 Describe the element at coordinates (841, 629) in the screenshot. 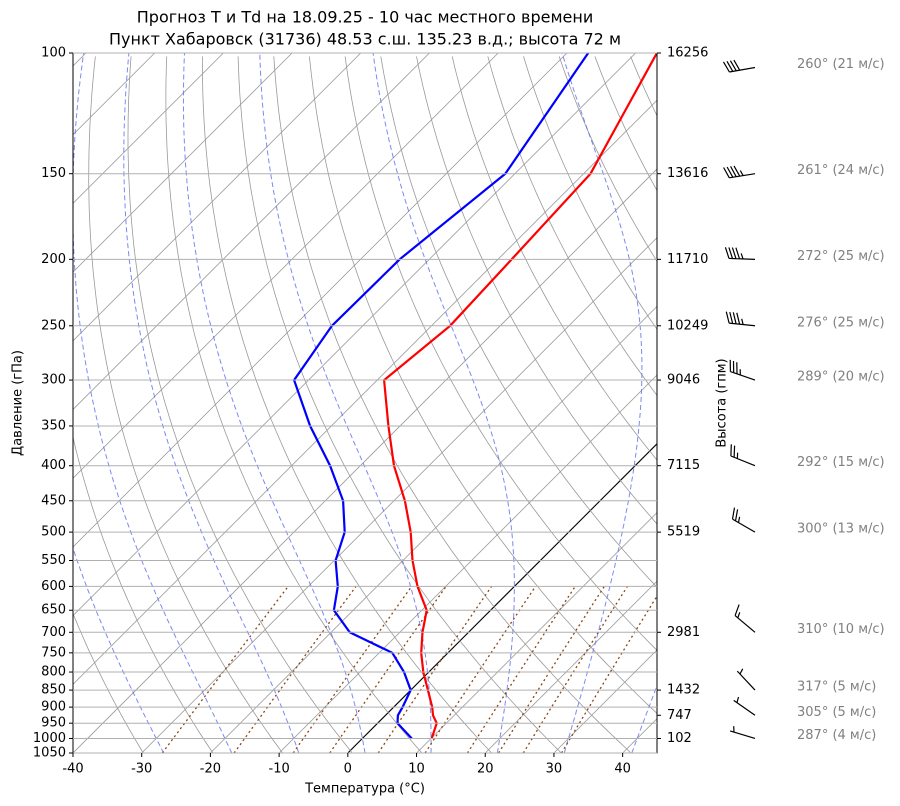

I see `wind-label: 310° (10 м/с)` at that location.